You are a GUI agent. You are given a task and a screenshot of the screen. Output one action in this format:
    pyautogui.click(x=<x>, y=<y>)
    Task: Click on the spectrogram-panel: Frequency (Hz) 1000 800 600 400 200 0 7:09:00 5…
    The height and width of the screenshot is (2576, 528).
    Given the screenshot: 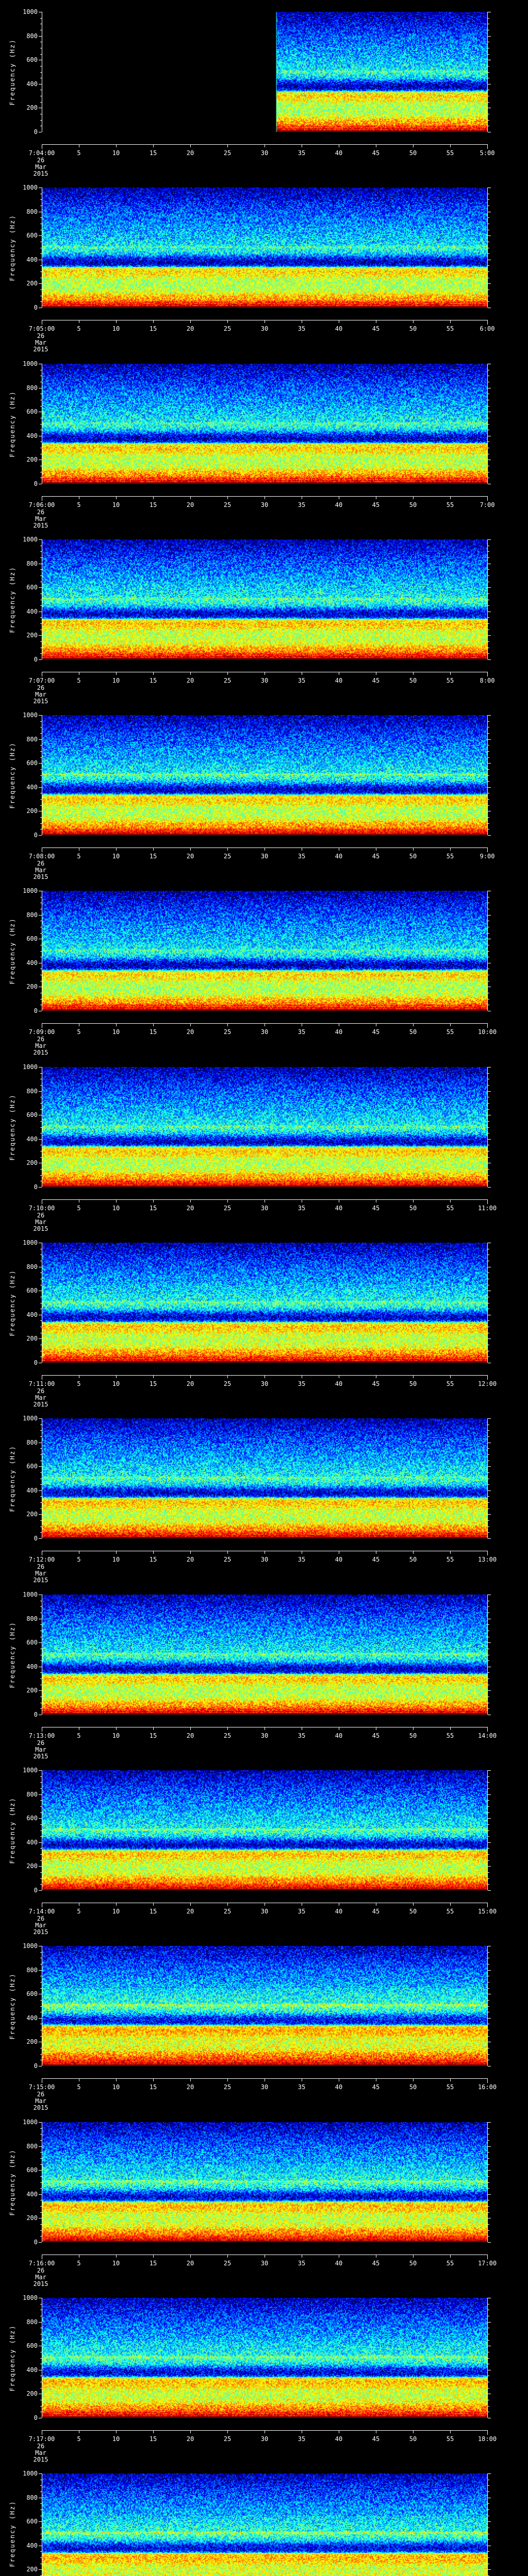 What is the action you would take?
    pyautogui.click(x=264, y=967)
    